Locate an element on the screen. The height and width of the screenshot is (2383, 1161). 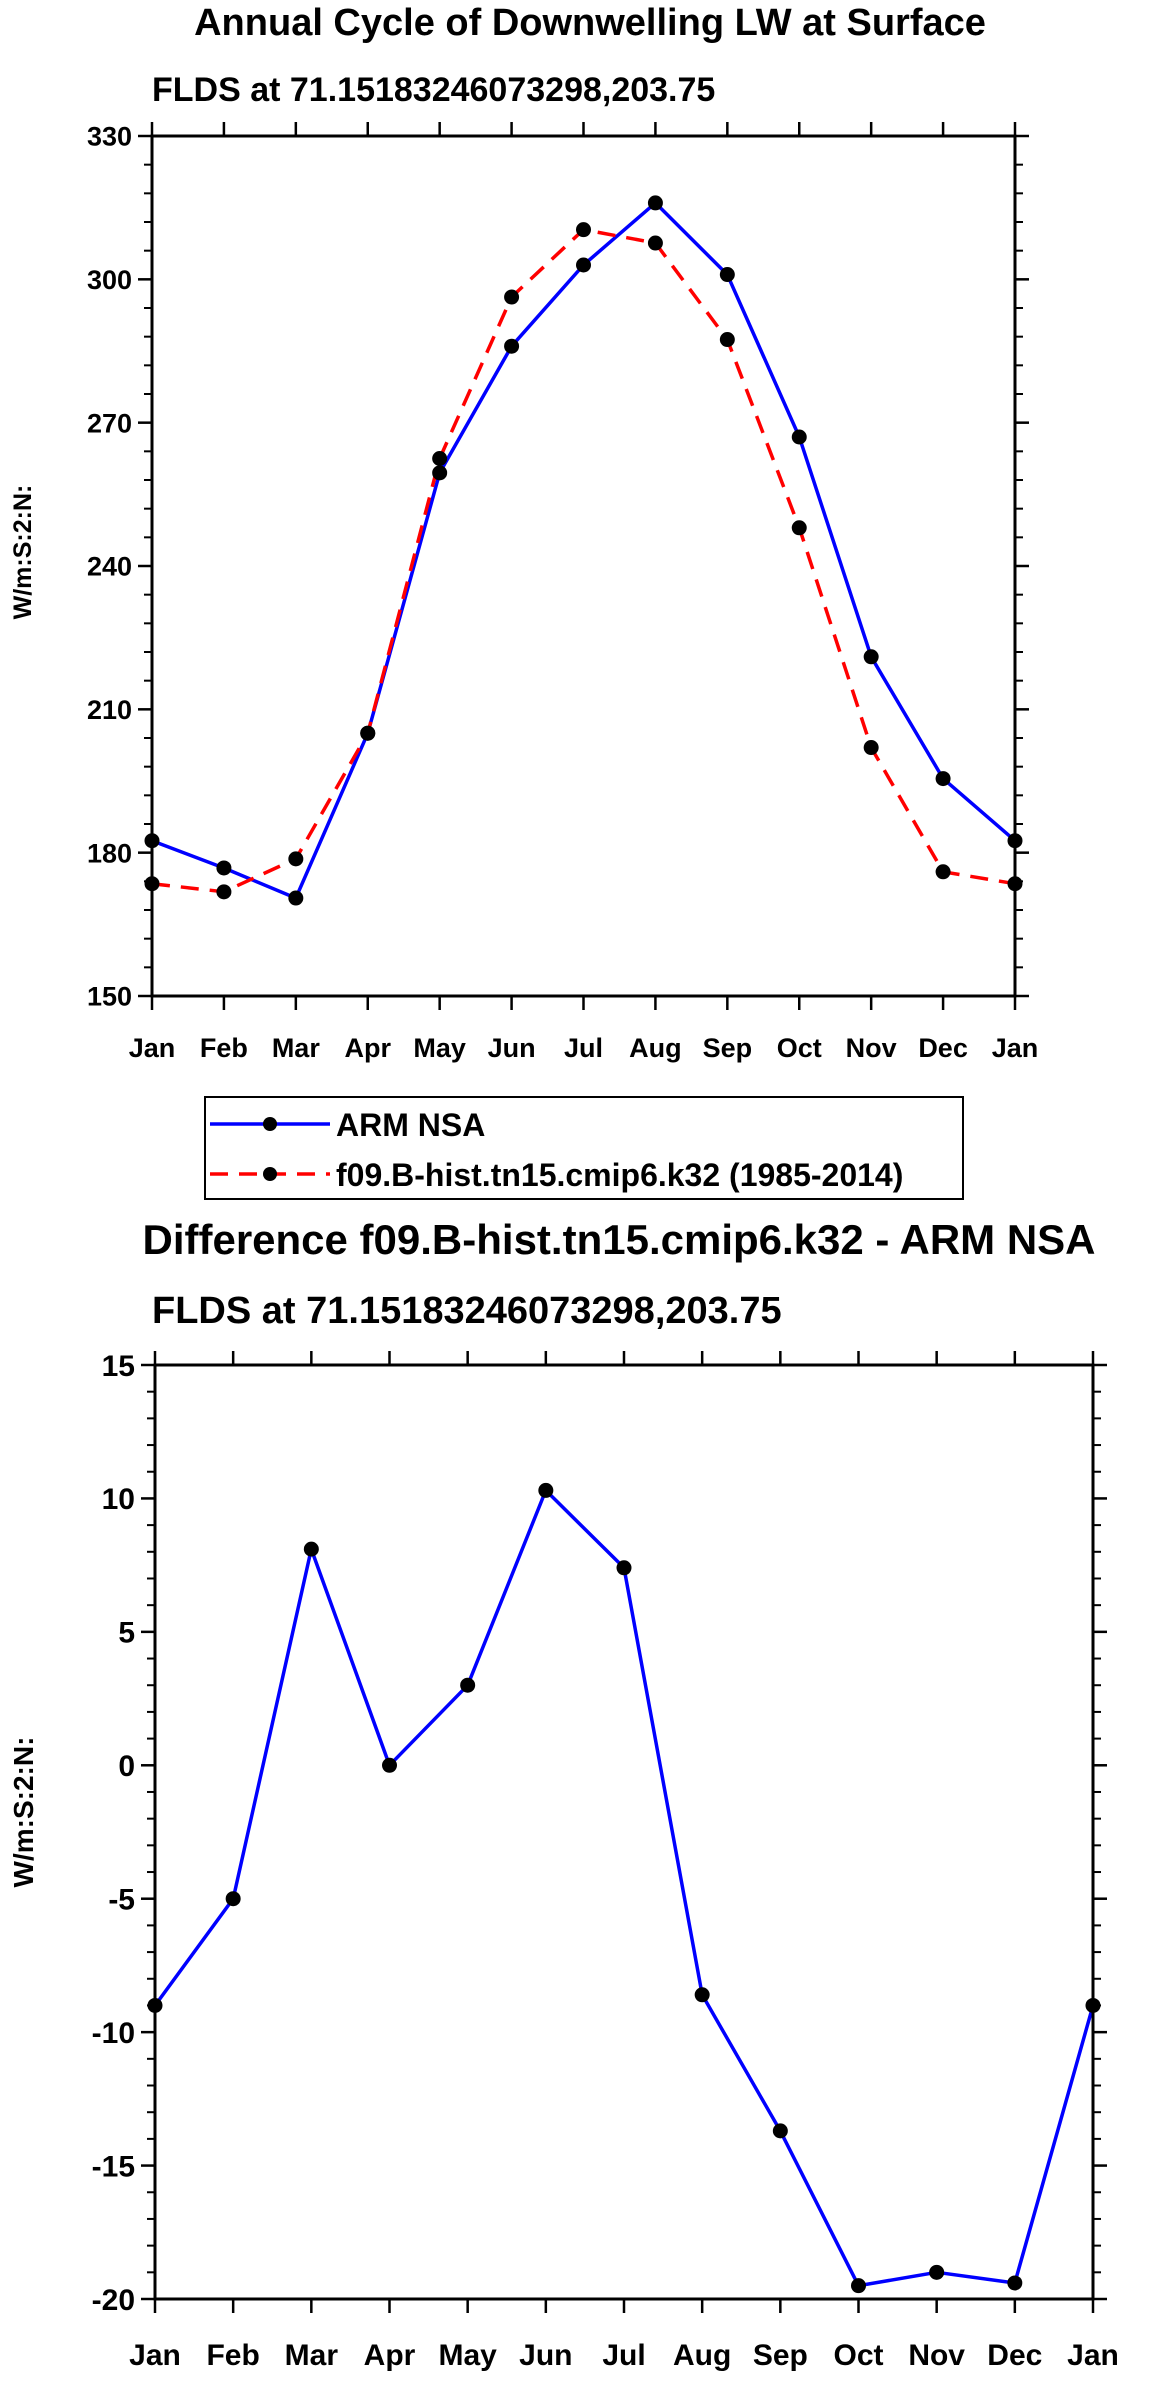
legend-entry-arm: ARM NSA is located at coordinates (347, 1125).